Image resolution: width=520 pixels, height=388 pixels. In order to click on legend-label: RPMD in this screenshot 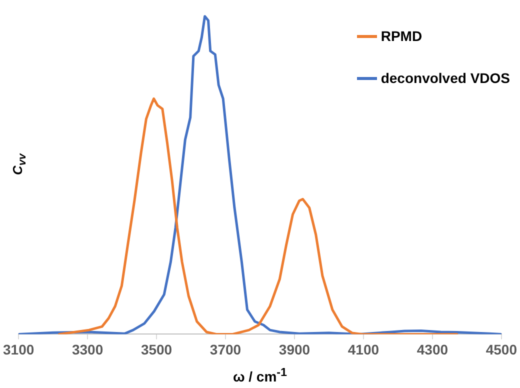, I will do `click(401, 36)`.